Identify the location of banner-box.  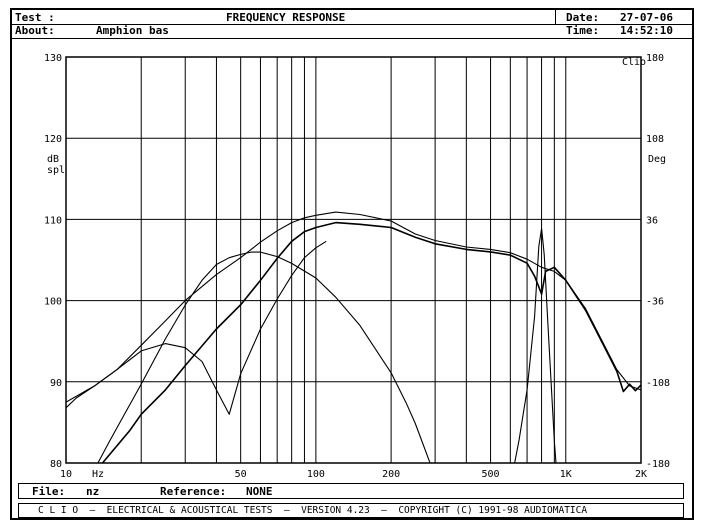
(351, 510).